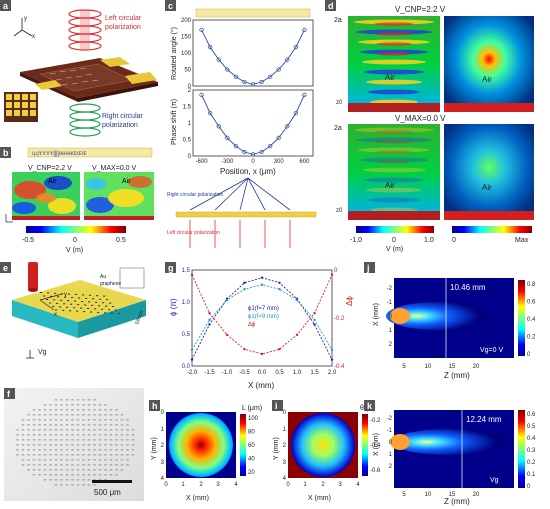  I want to click on field-stripe-core, so click(394, 132).